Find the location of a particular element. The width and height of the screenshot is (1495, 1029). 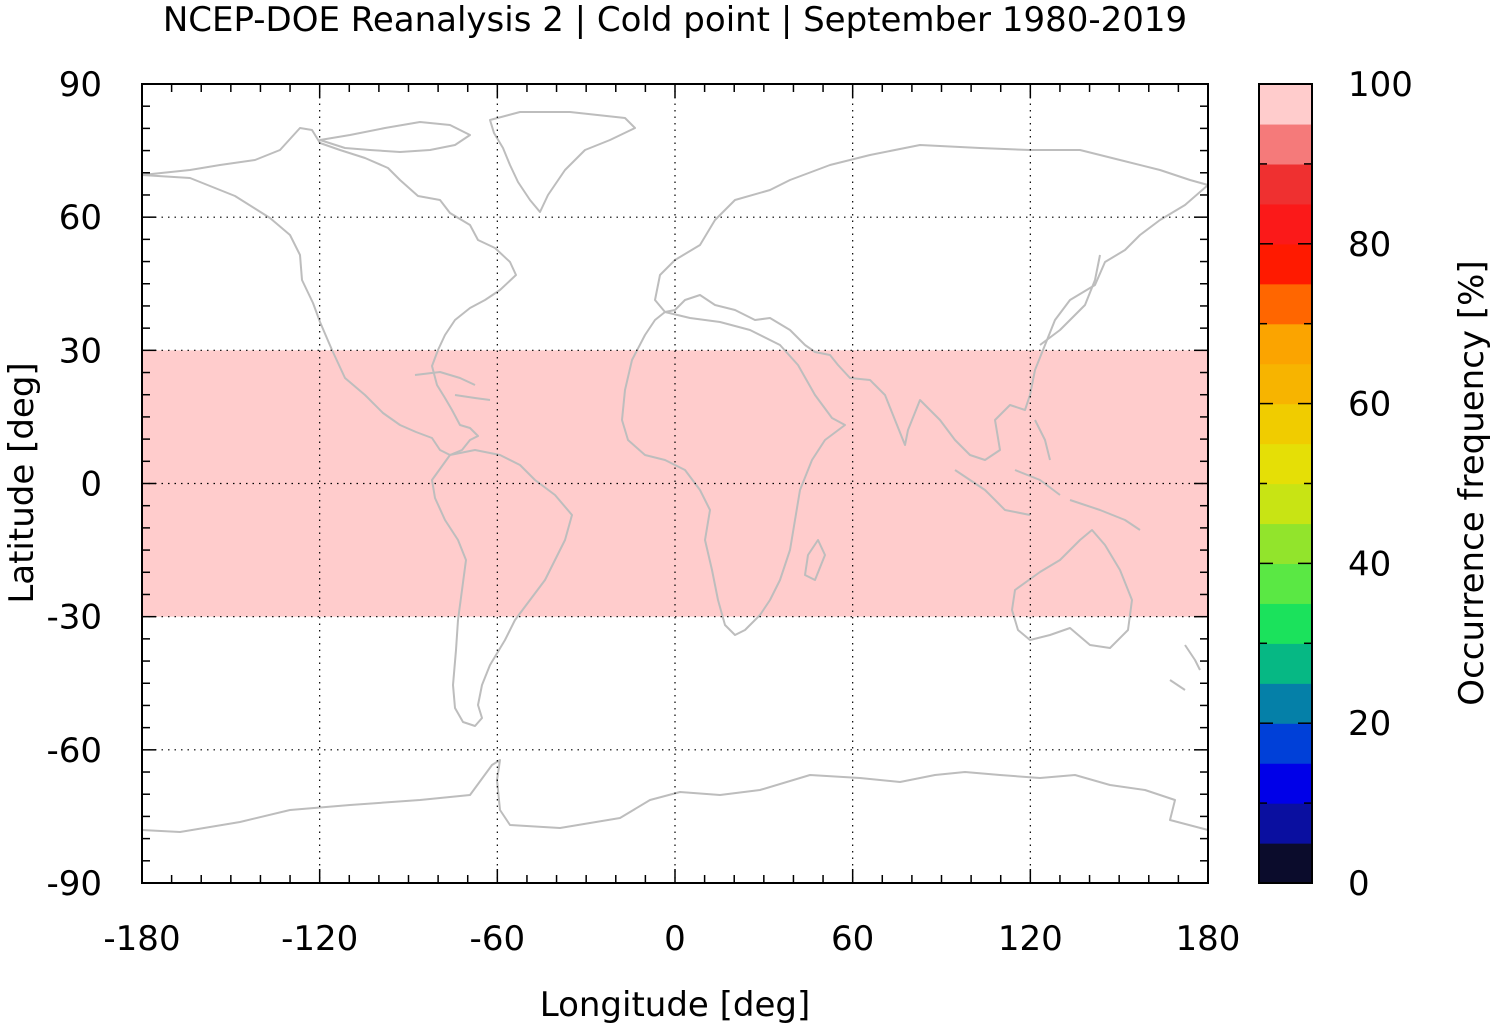

x-tick-label: -180 is located at coordinates (141, 939).